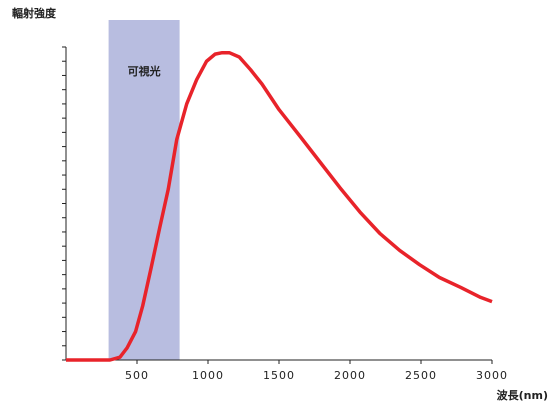 The width and height of the screenshot is (554, 406). I want to click on band-label: 可視光, so click(144, 71).